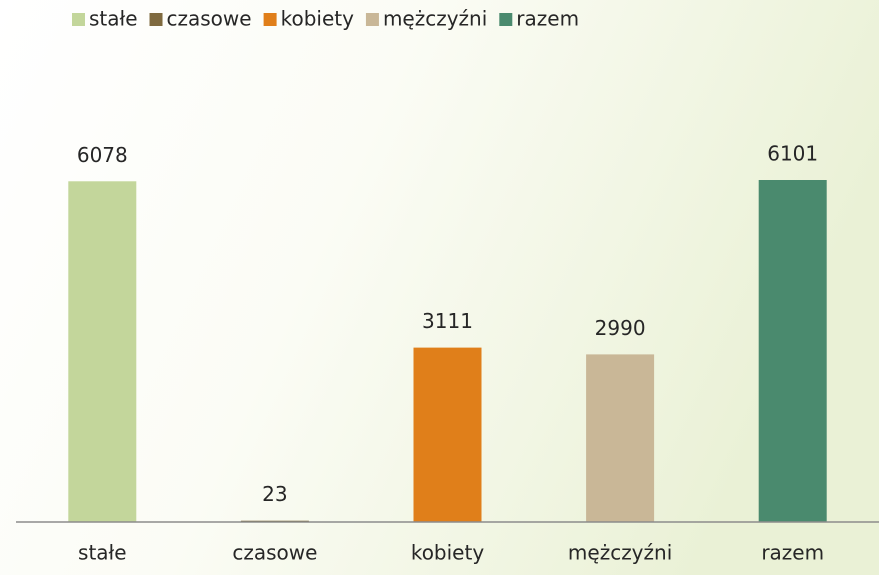  Describe the element at coordinates (792, 154) in the screenshot. I see `data-label: 6101` at that location.